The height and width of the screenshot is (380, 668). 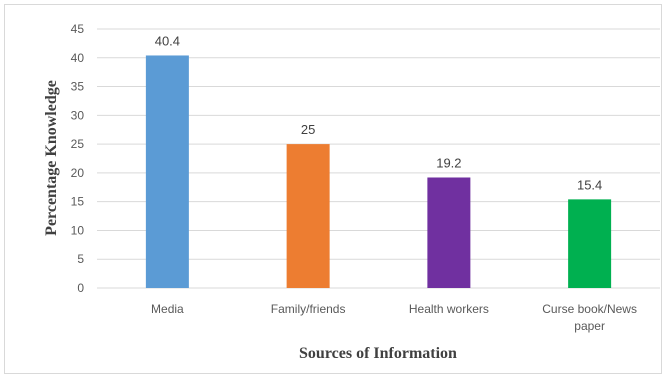 I want to click on y-tick-label: 0, so click(x=80, y=288).